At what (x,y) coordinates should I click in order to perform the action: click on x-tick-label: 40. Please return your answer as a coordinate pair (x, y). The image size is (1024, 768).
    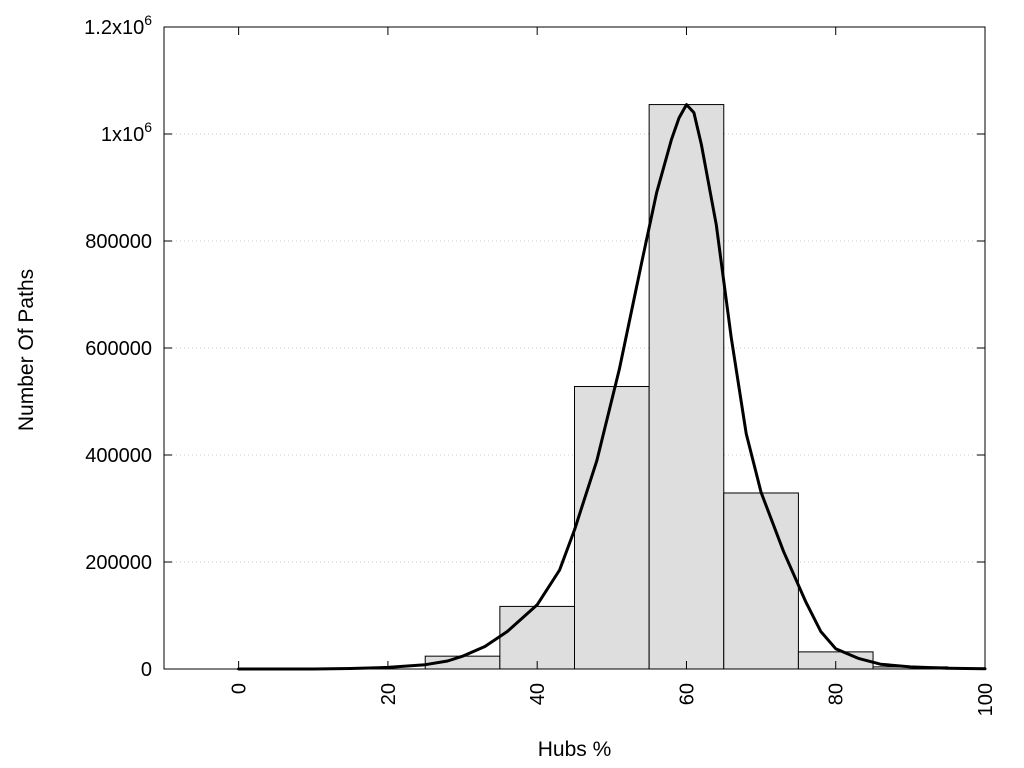
    Looking at the image, I should click on (538, 694).